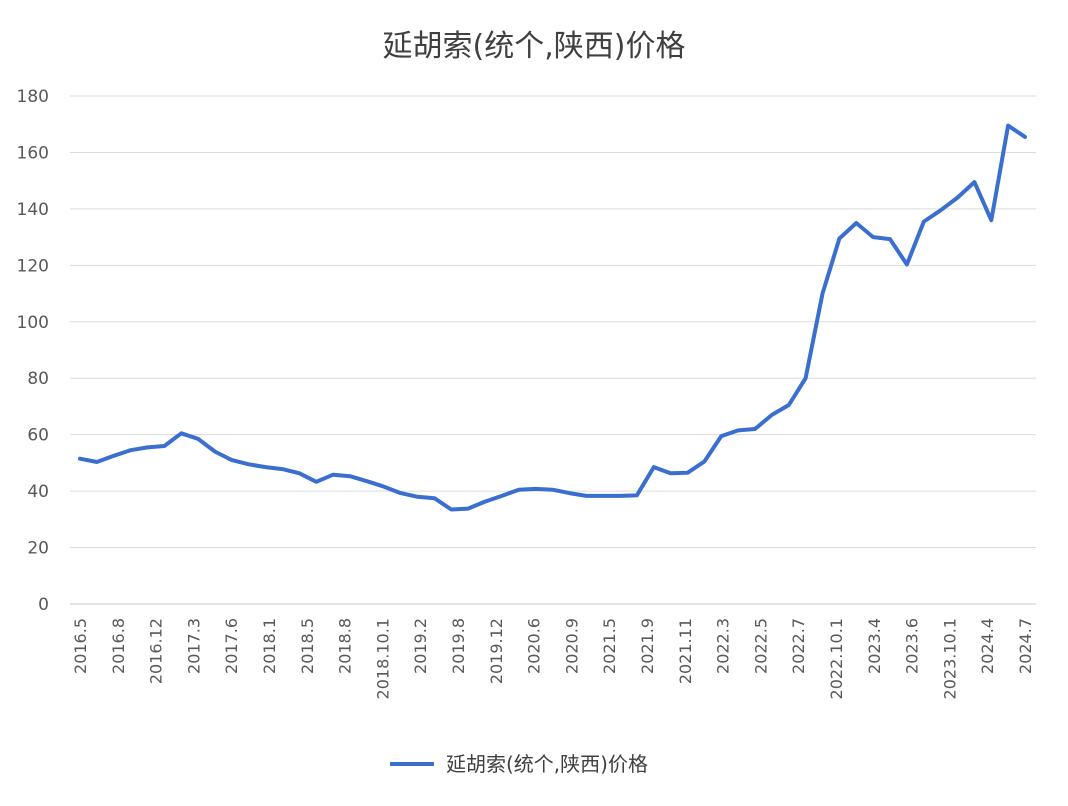  I want to click on x-tick-label: 2019.12, so click(496, 651).